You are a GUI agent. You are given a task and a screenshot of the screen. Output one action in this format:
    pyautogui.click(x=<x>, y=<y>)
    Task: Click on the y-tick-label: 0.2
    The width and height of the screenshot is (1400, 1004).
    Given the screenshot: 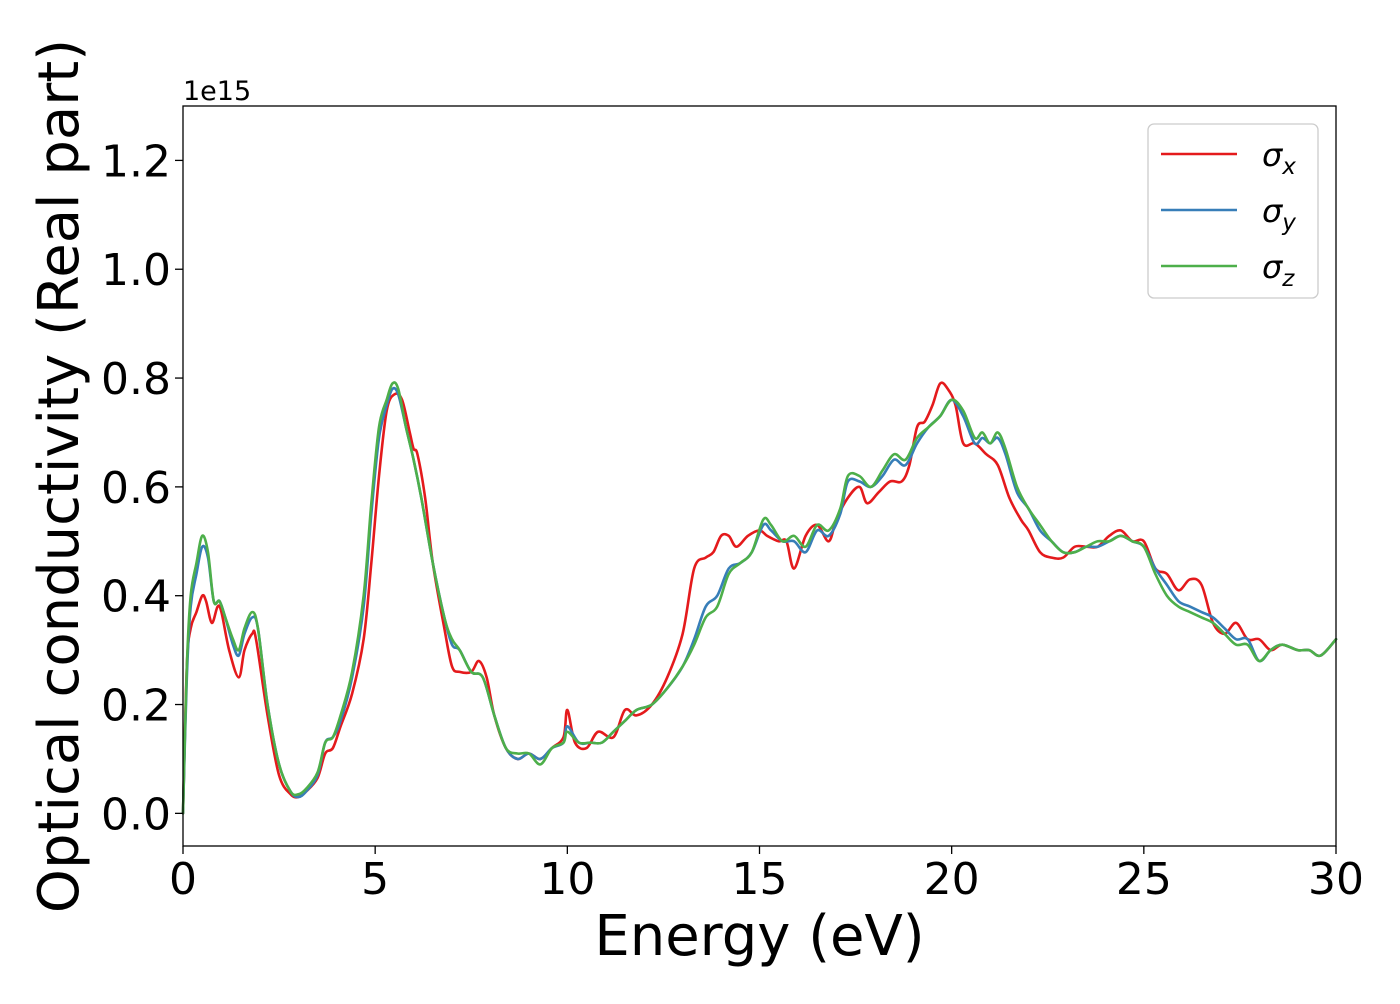 What is the action you would take?
    pyautogui.click(x=136, y=706)
    